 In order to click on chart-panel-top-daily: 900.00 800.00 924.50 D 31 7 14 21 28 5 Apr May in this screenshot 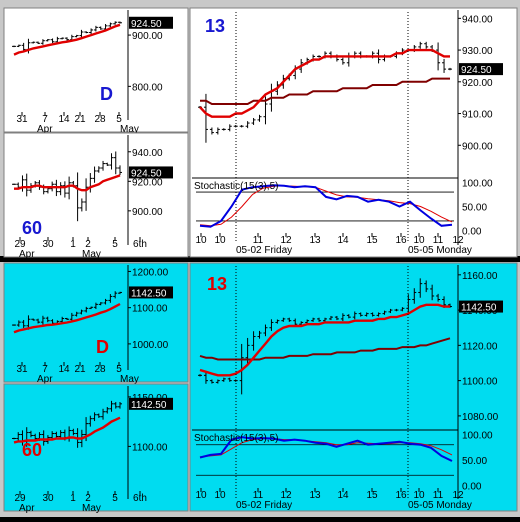, I will do `click(96, 71)`.